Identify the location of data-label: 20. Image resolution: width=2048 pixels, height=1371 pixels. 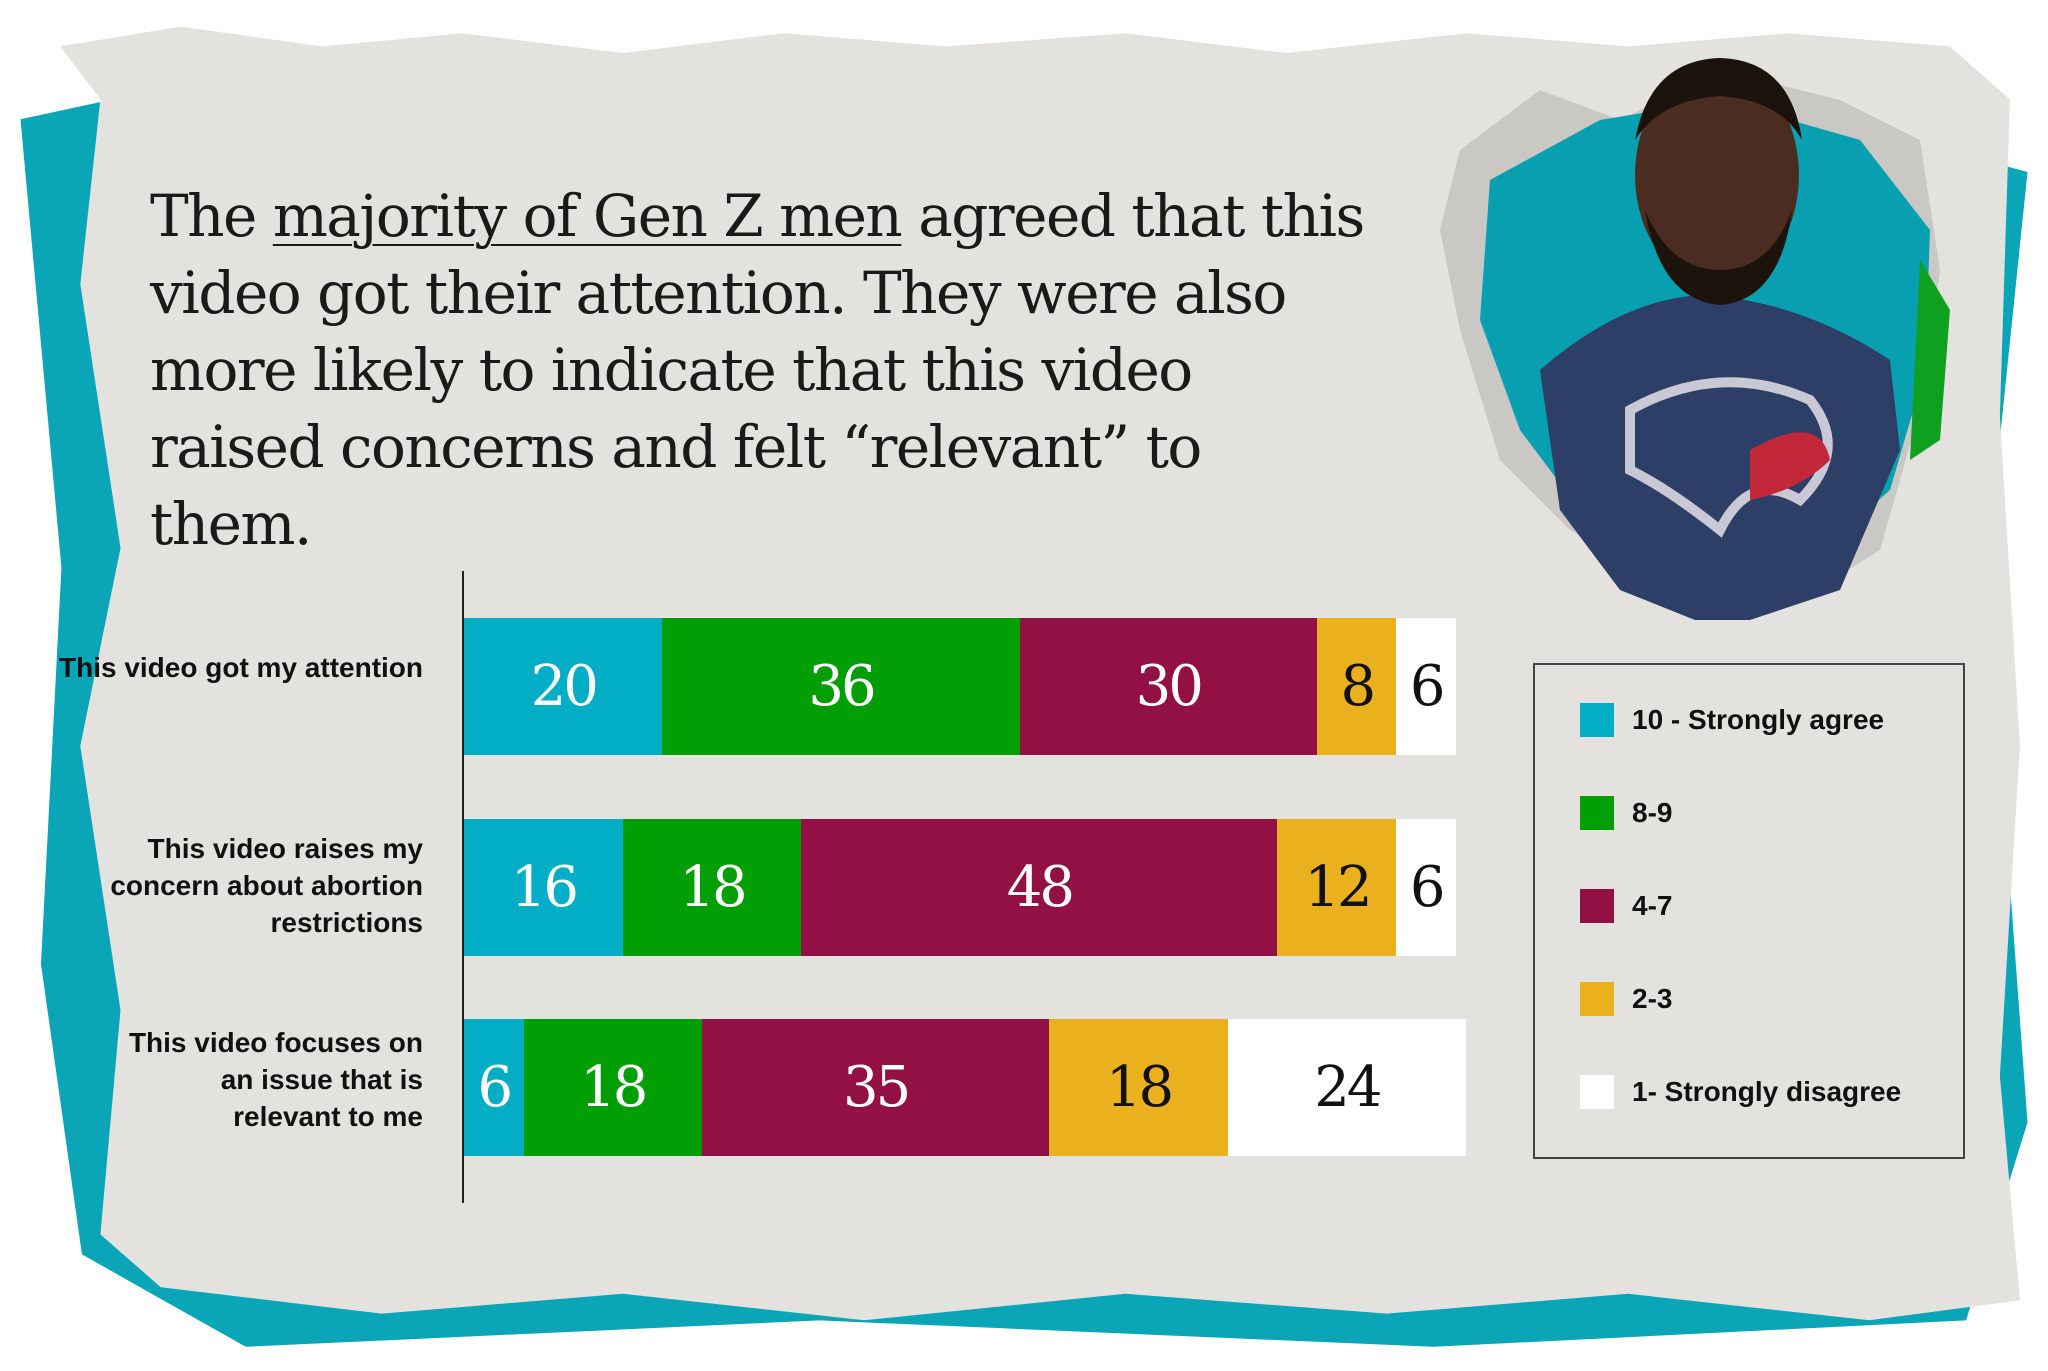
(564, 686).